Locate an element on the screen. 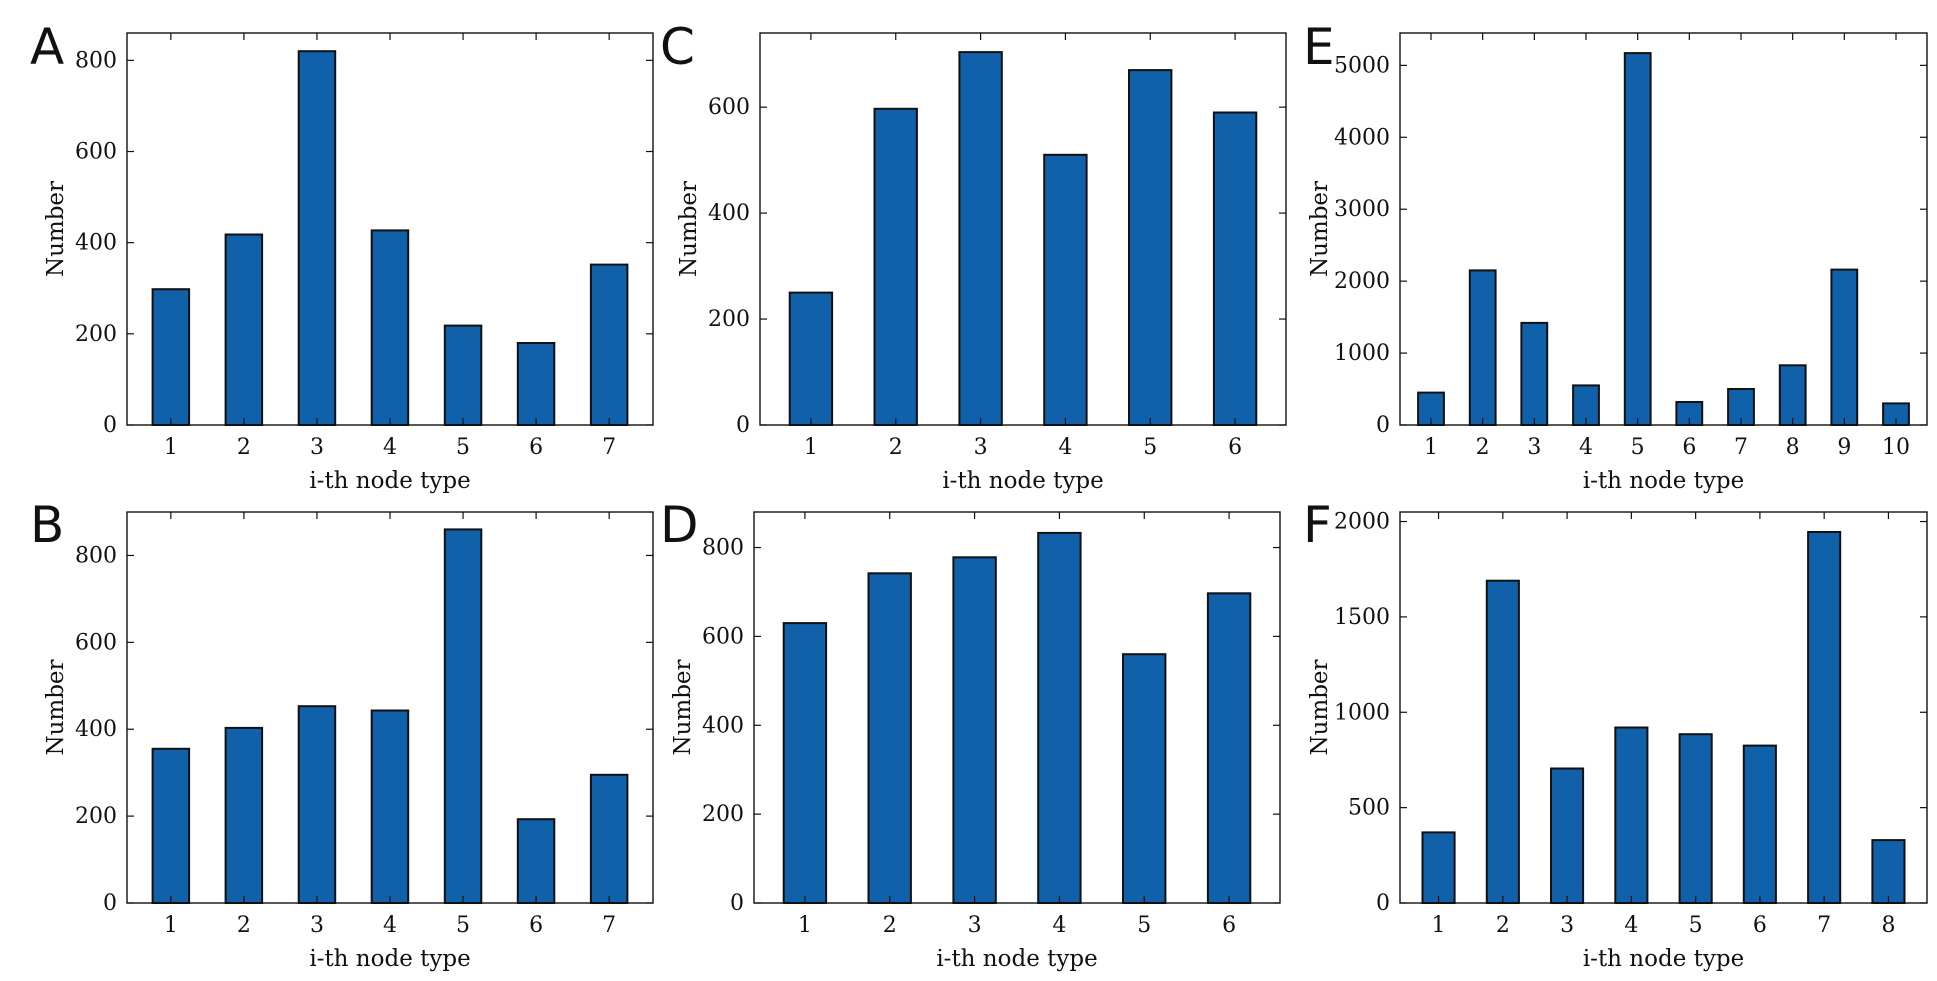 This screenshot has width=1937, height=981. x-tick-label-e-3: 3 is located at coordinates (1534, 447).